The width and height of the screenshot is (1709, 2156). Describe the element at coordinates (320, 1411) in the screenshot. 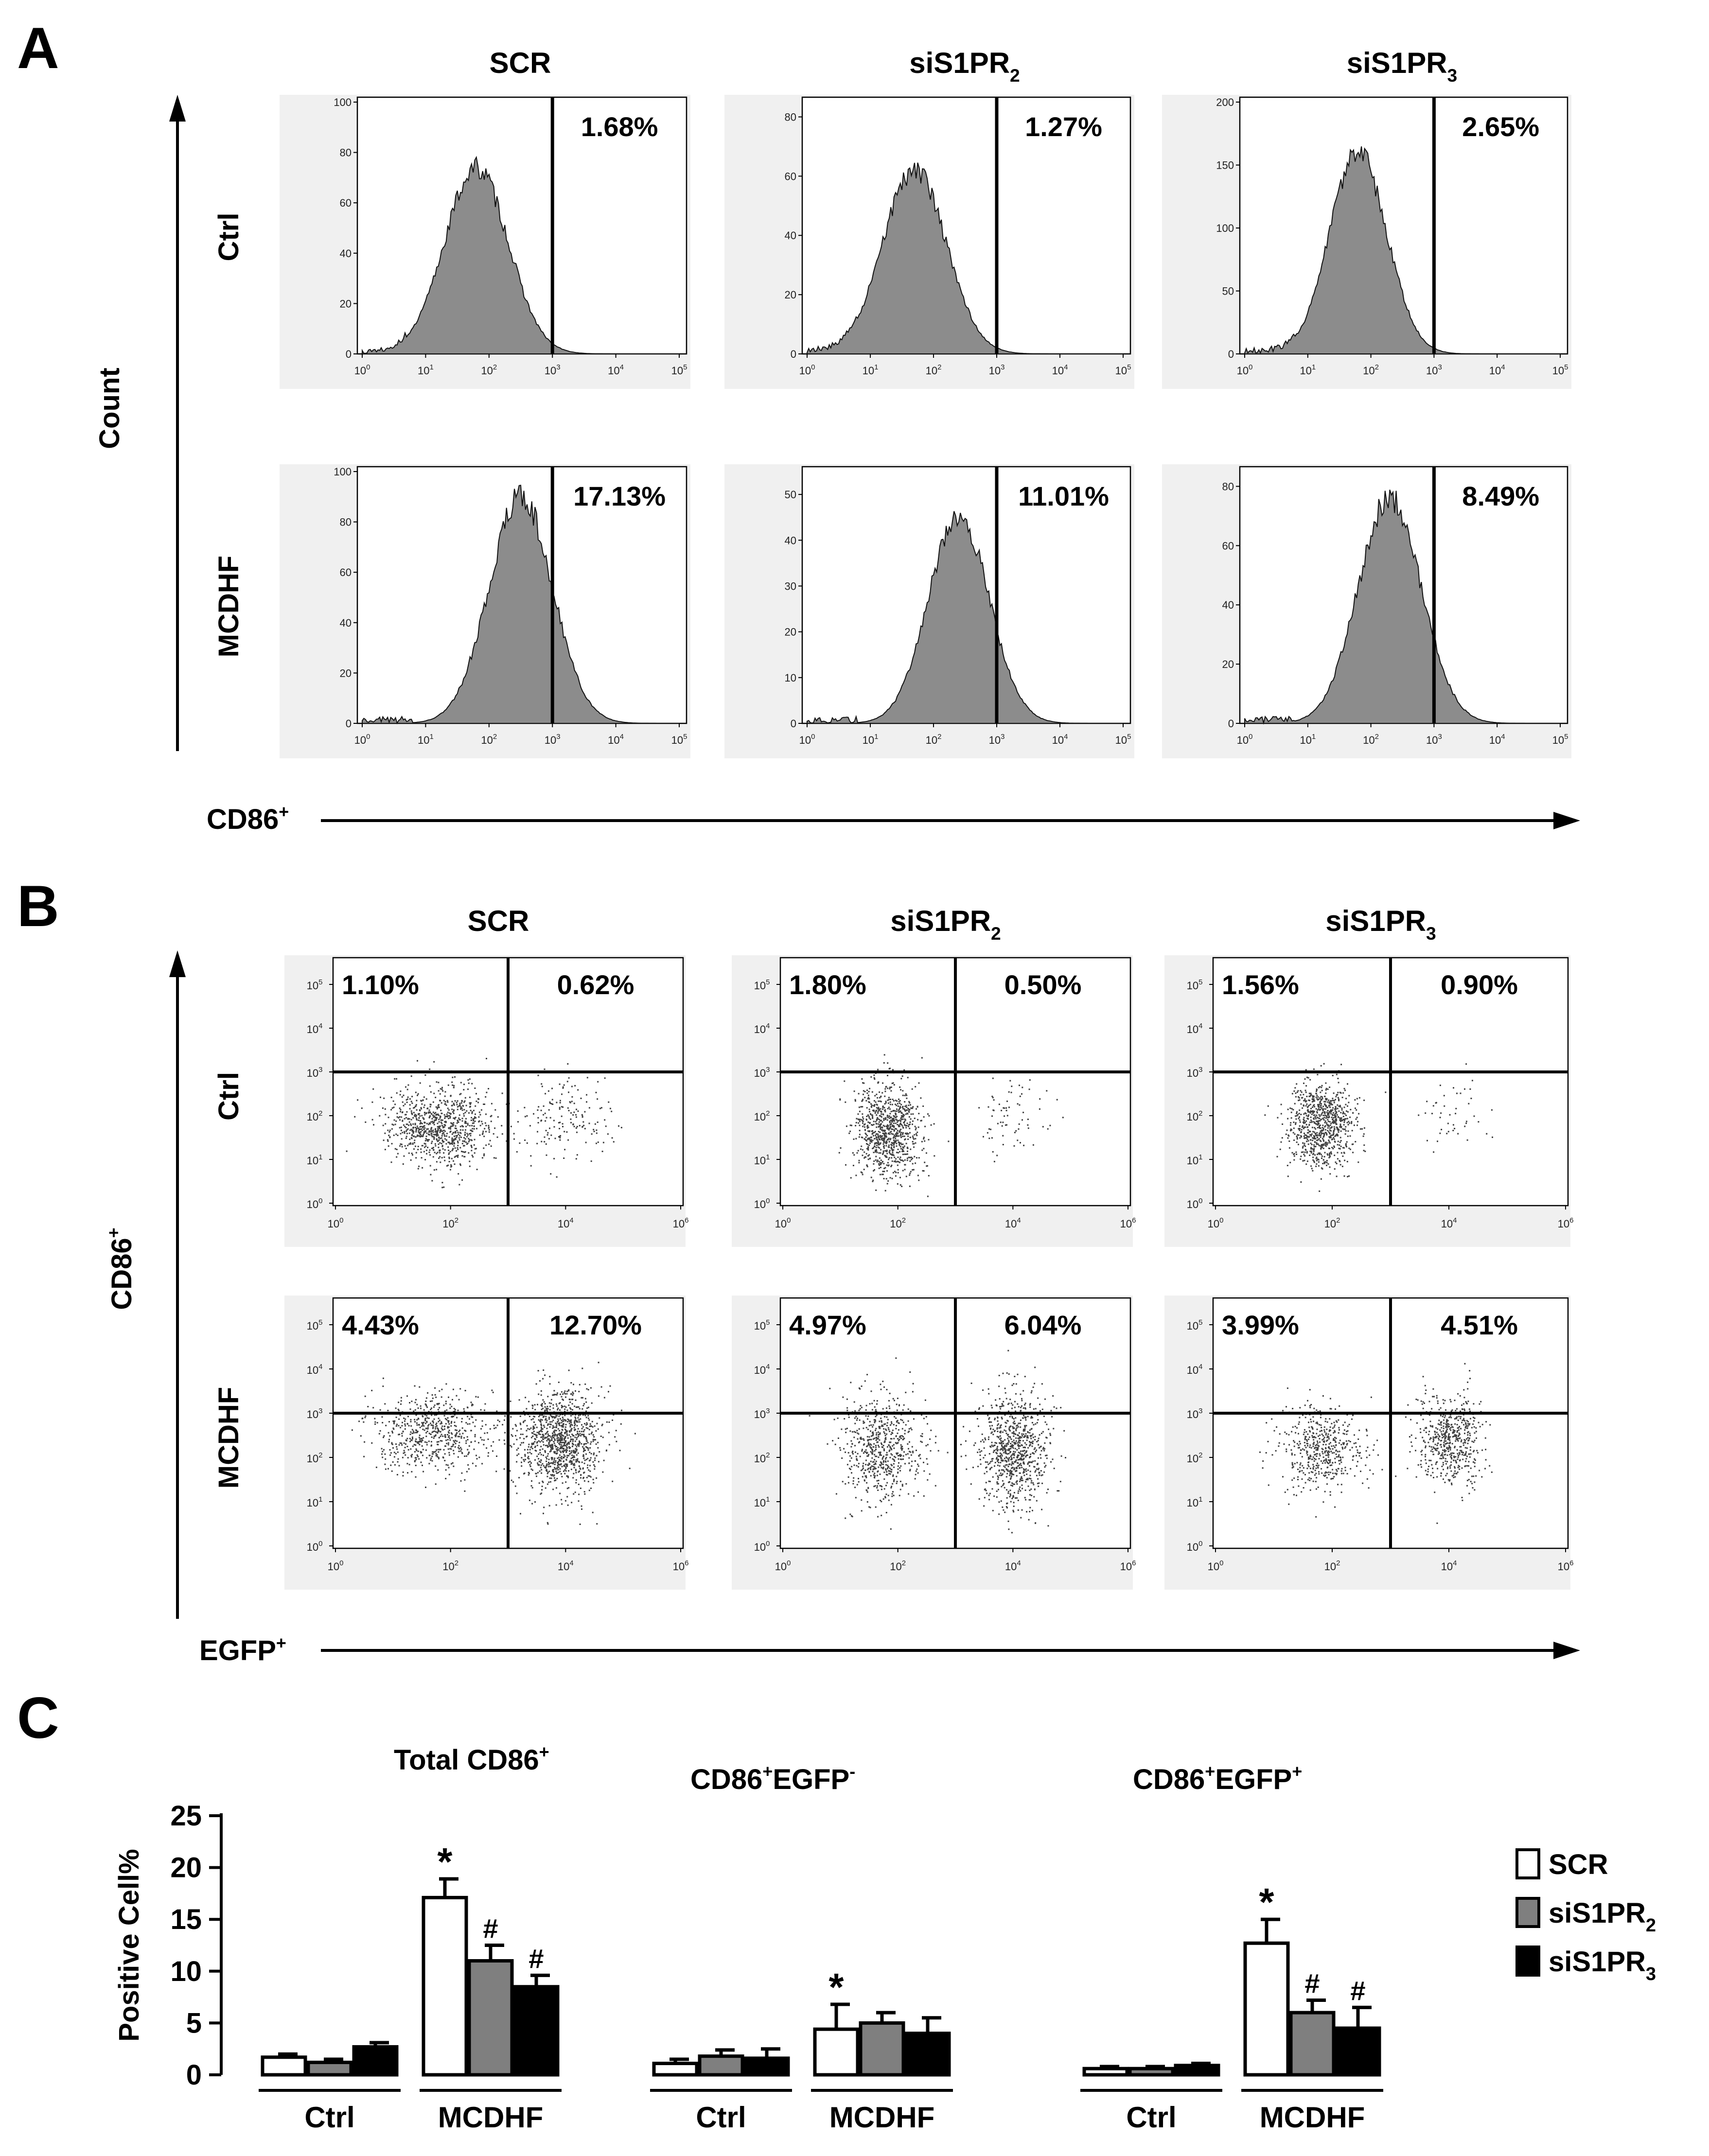

I see `dot-ytick-label-1-0-3-exp: 3` at that location.